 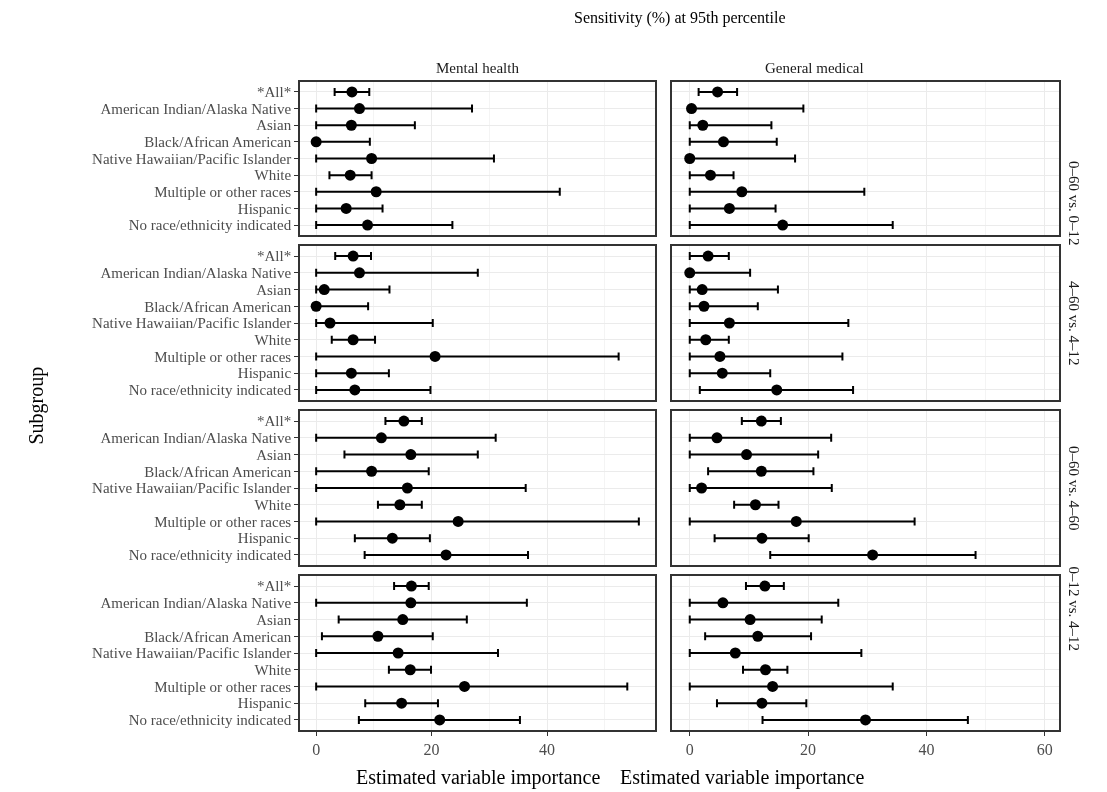 I want to click on x-tick-label: 20, so click(x=808, y=749).